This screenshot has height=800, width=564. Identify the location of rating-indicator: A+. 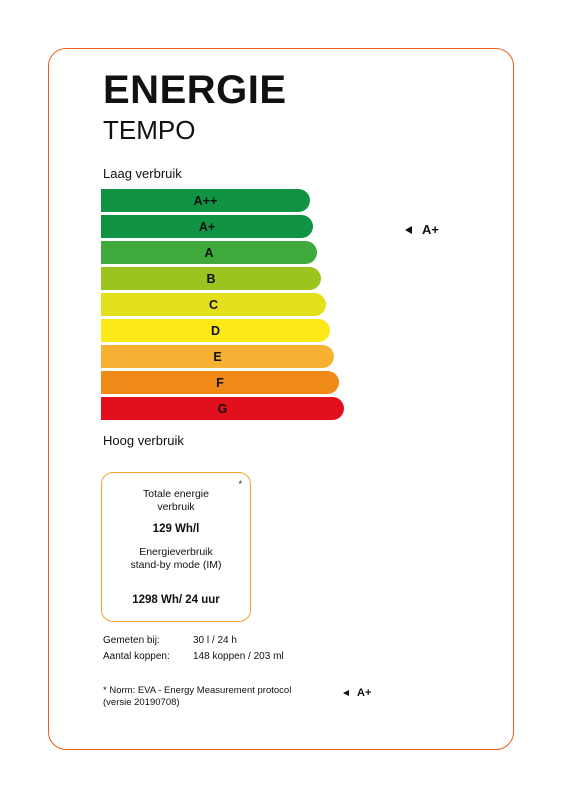
(422, 229).